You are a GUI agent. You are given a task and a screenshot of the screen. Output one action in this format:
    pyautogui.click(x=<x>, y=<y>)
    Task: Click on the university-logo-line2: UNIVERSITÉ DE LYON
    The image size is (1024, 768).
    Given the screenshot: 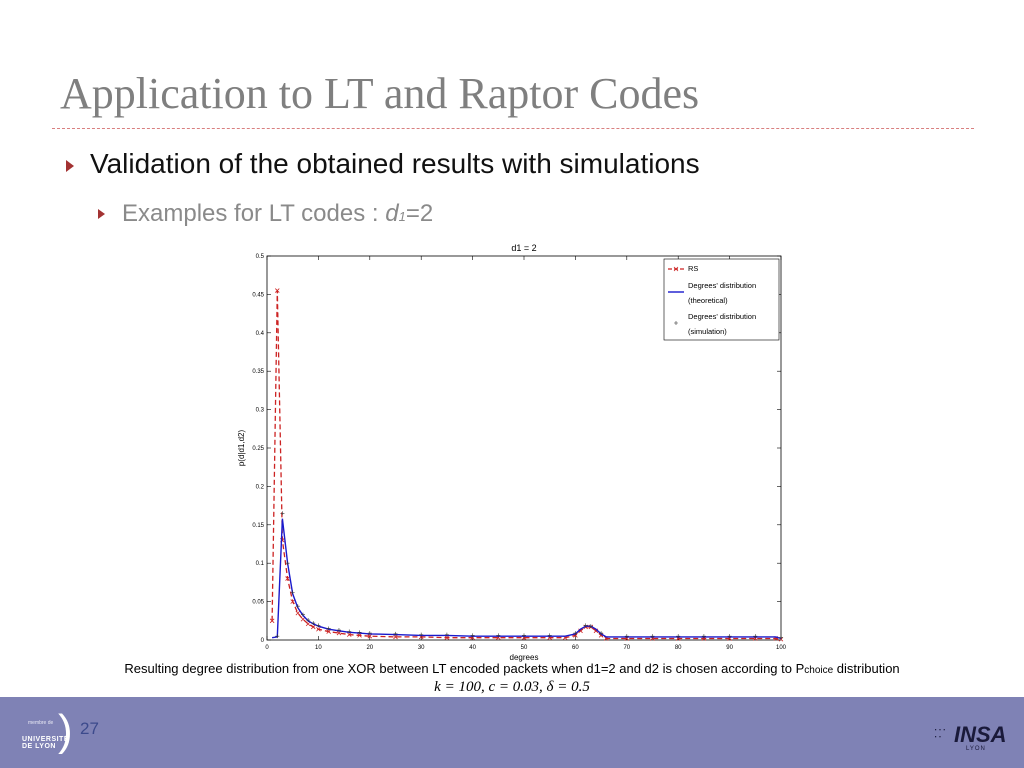 What is the action you would take?
    pyautogui.click(x=46, y=743)
    